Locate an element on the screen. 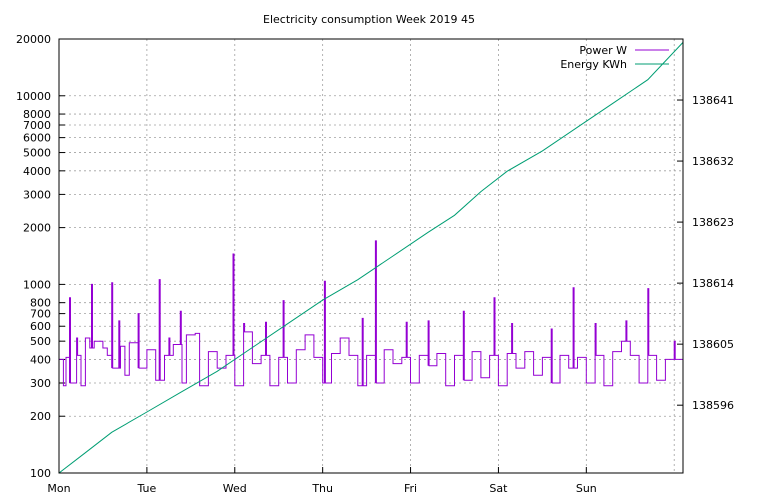  y-tick-label: 10000 is located at coordinates (33, 96).